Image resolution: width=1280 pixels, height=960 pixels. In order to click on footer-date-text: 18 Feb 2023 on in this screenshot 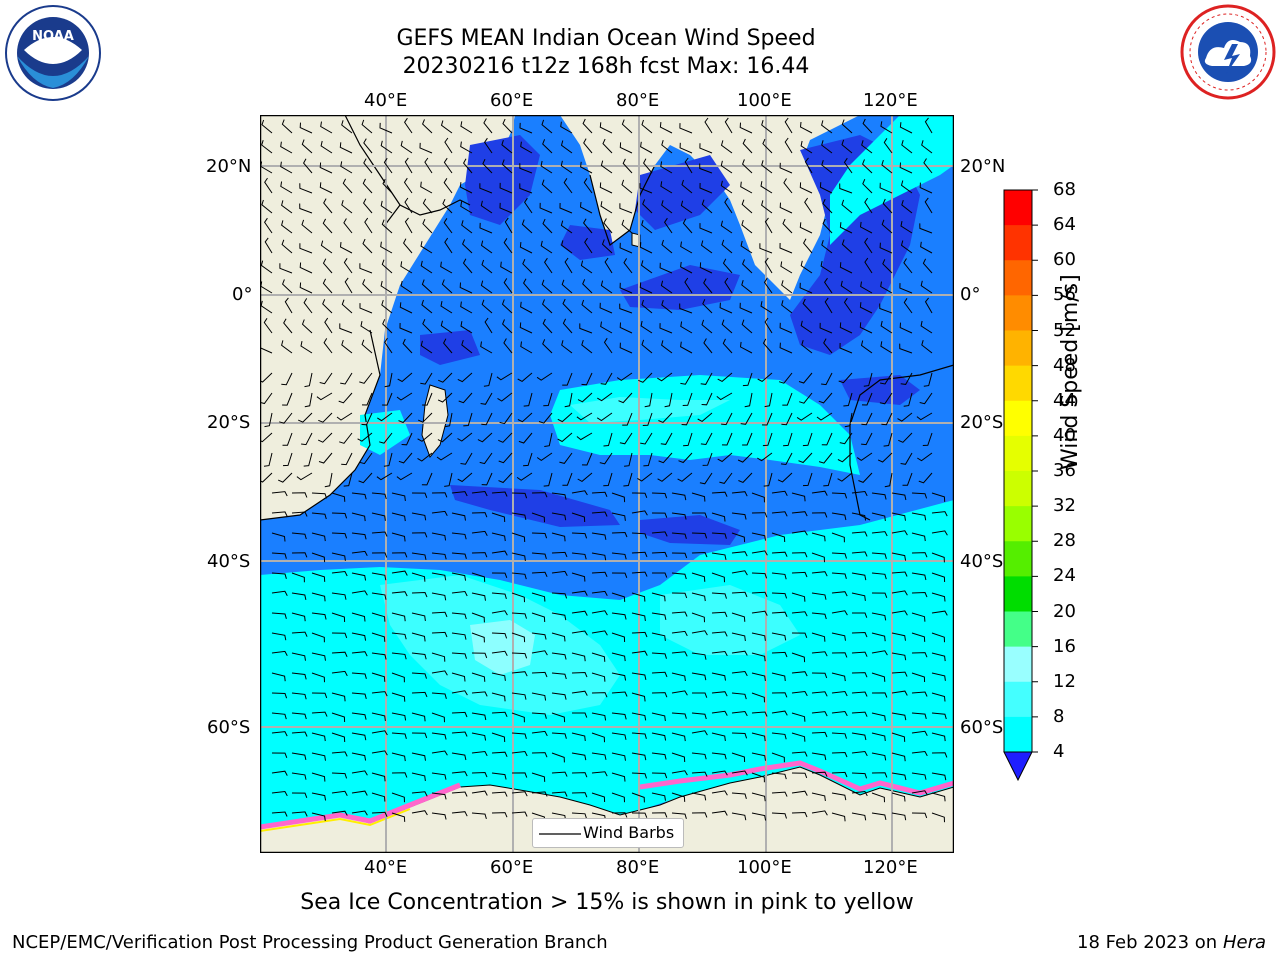, I will do `click(1147, 942)`.